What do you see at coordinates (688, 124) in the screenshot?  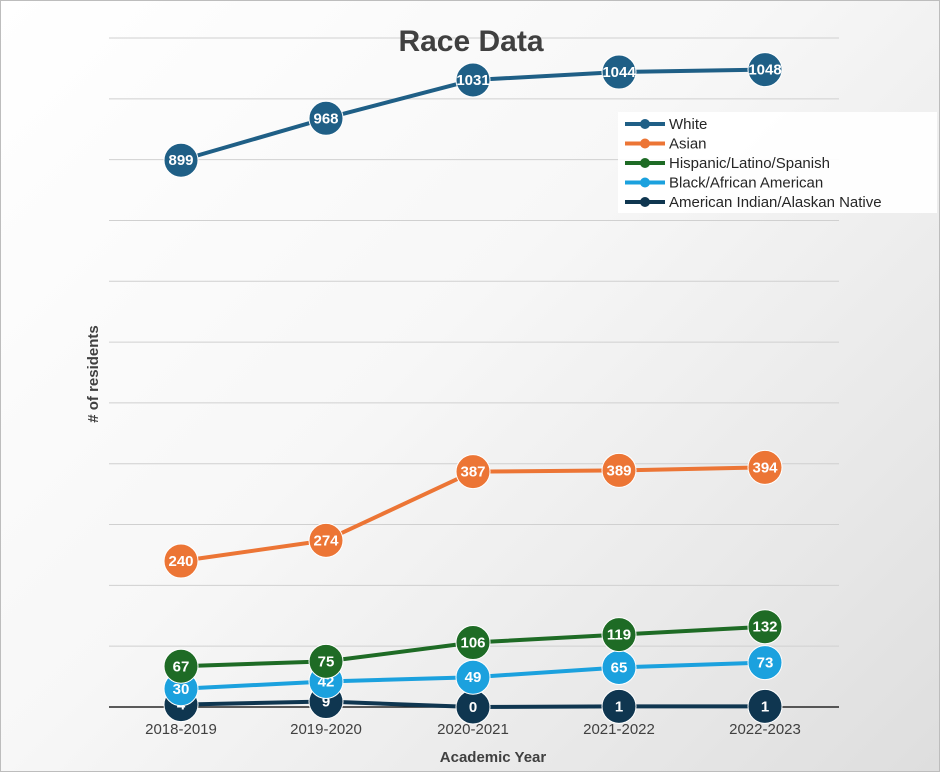 I see `legend-label: White` at bounding box center [688, 124].